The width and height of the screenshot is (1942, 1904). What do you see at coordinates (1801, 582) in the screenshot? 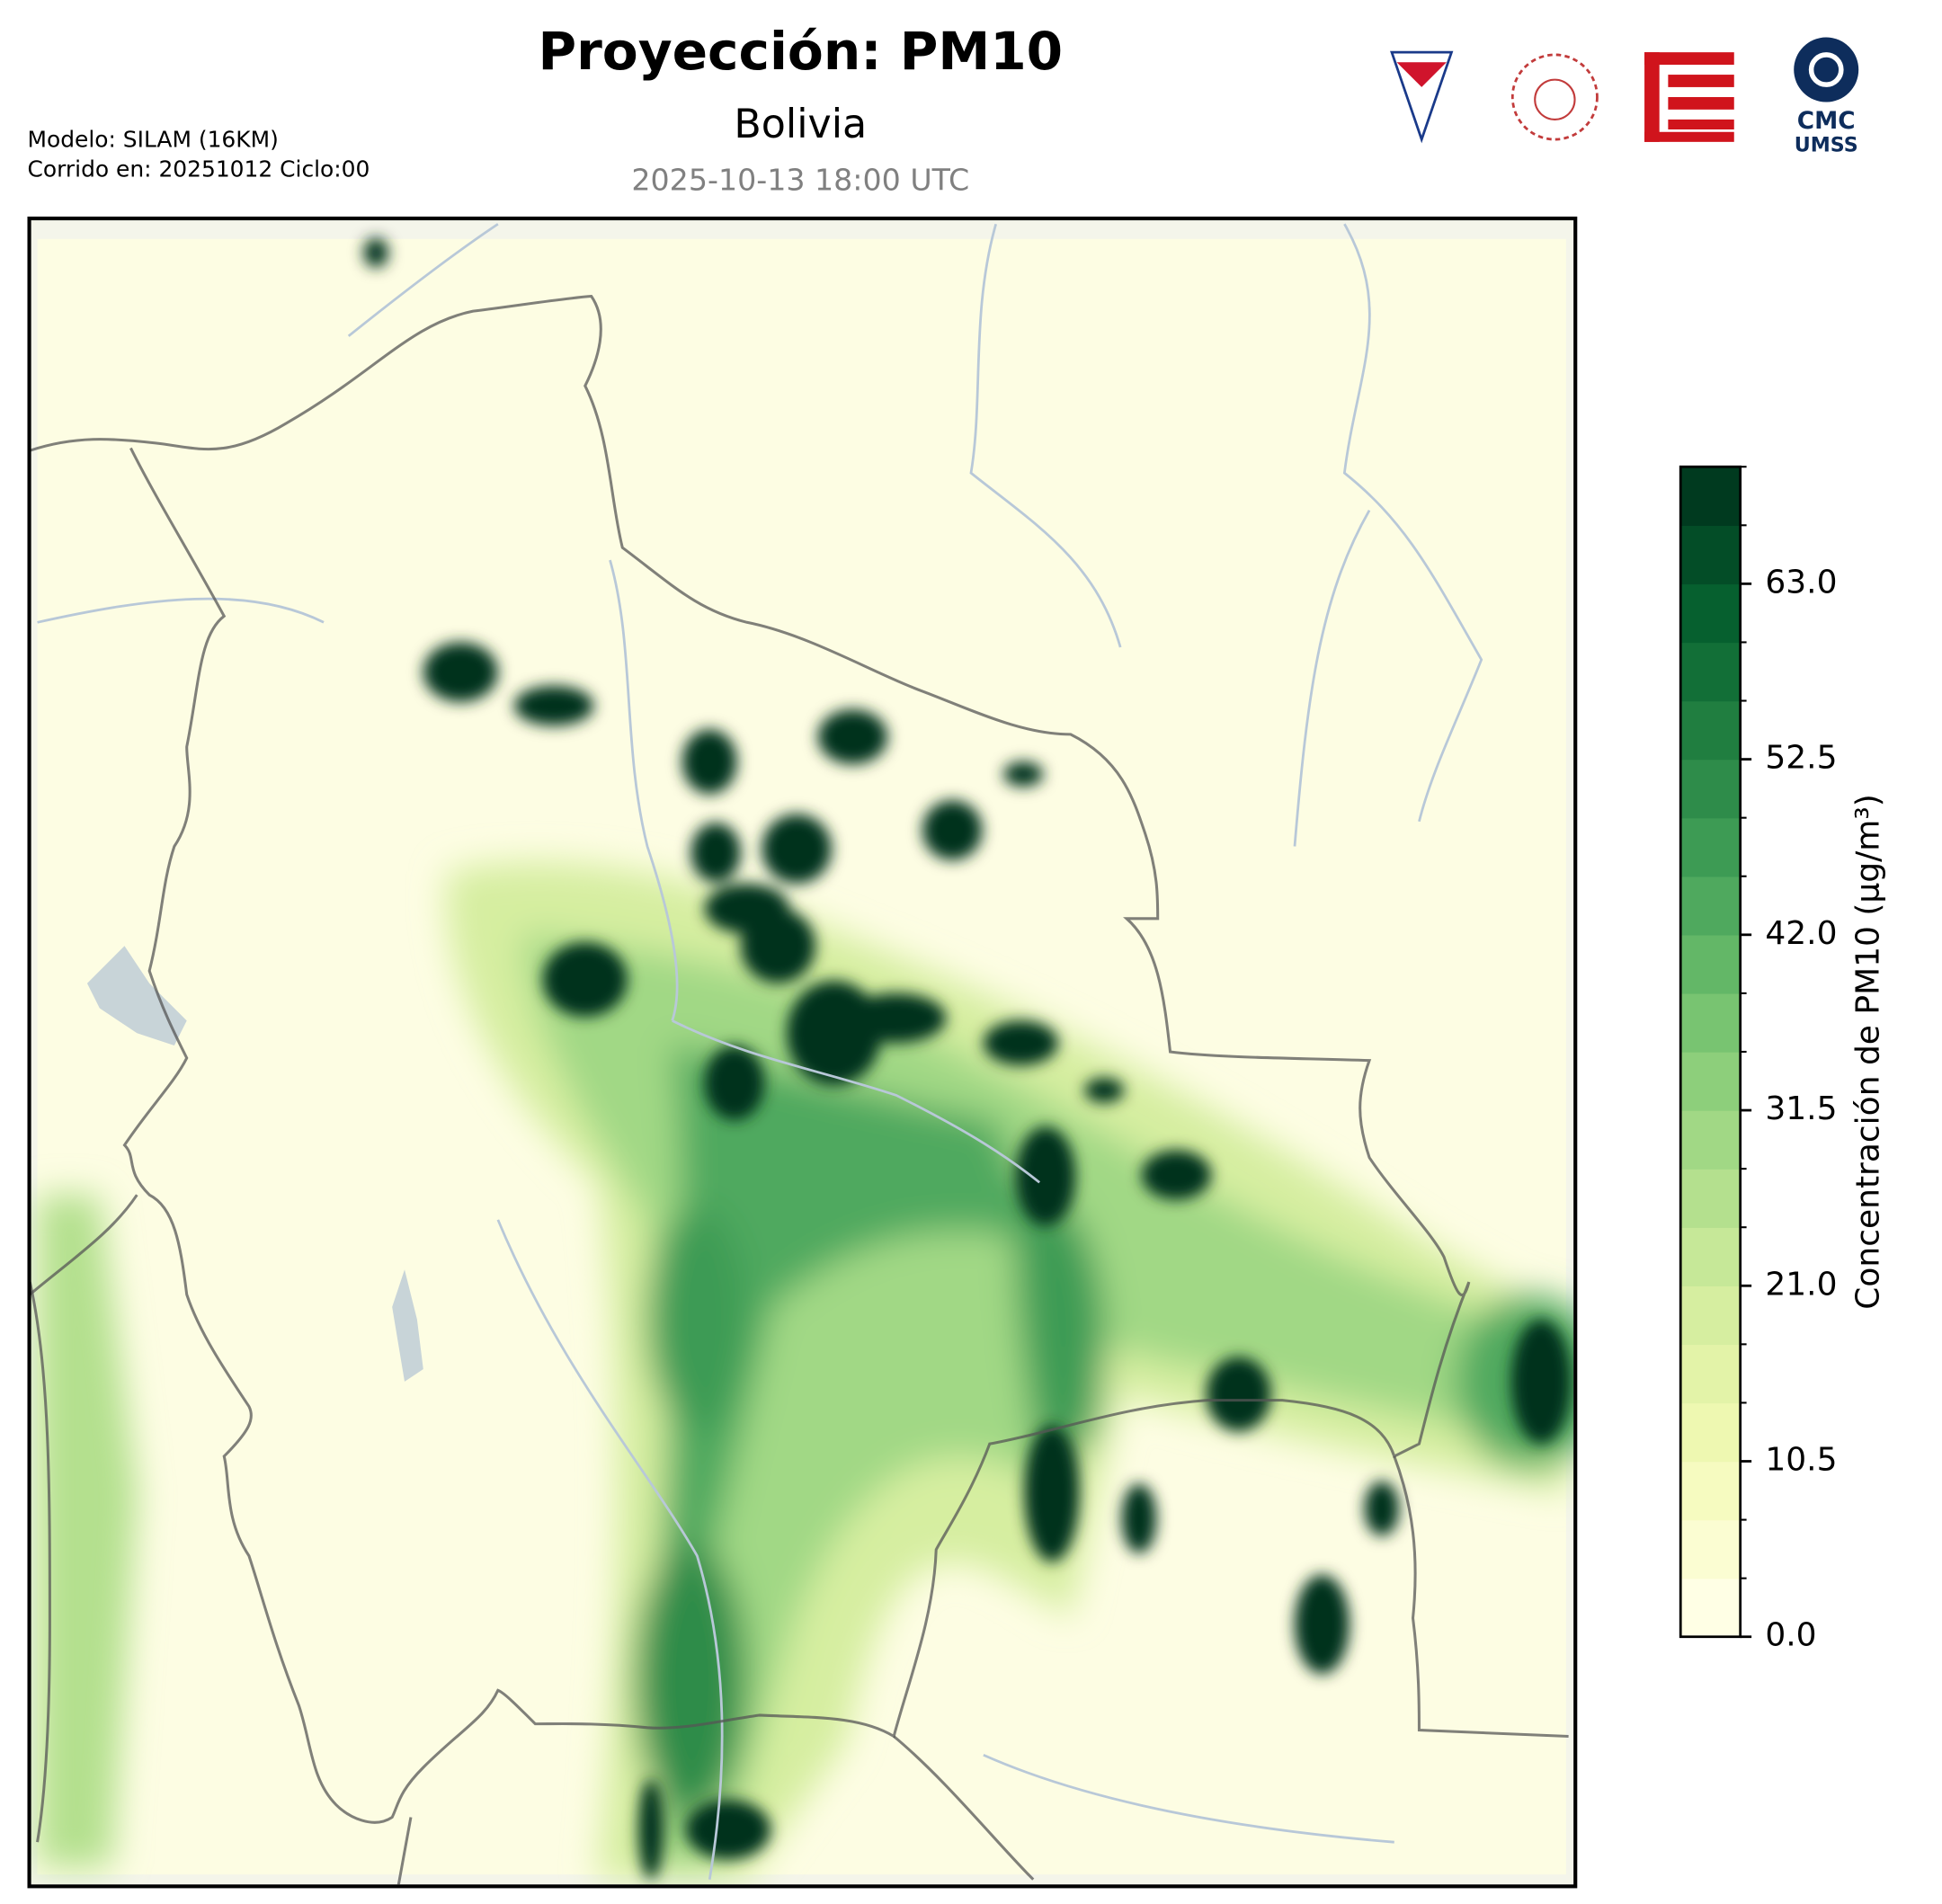
I see `colorbar-tick-label: 63.0` at bounding box center [1801, 582].